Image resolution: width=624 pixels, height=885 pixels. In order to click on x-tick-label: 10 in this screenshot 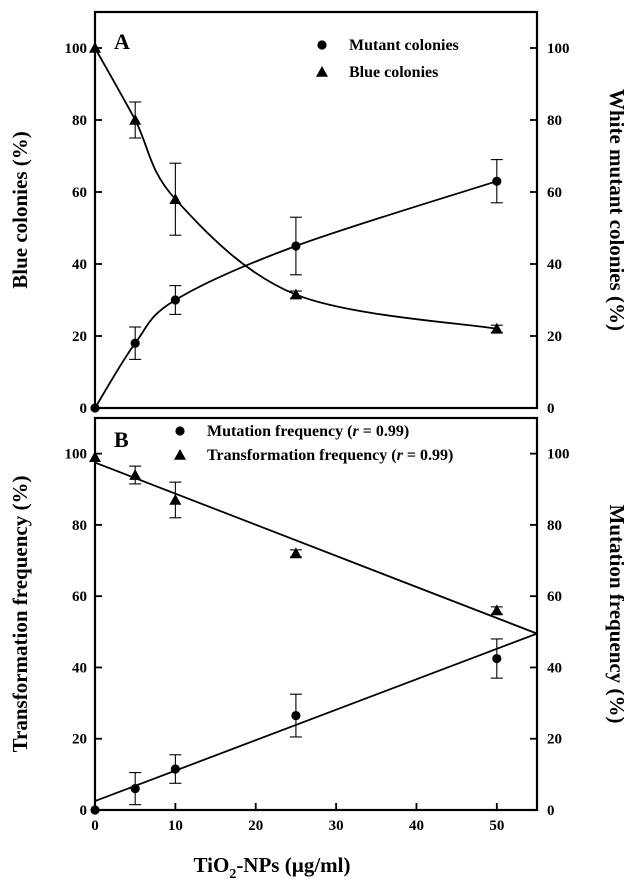, I will do `click(175, 826)`.